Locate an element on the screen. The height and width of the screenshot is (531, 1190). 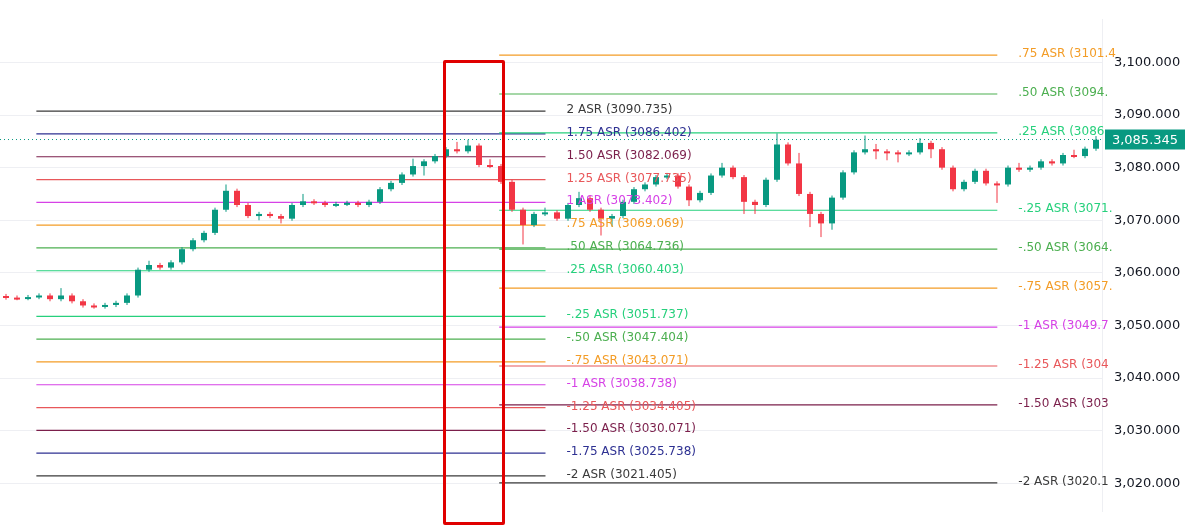
ref-line-label: -.25 ASR (3051.737) is located at coordinates (627, 314).